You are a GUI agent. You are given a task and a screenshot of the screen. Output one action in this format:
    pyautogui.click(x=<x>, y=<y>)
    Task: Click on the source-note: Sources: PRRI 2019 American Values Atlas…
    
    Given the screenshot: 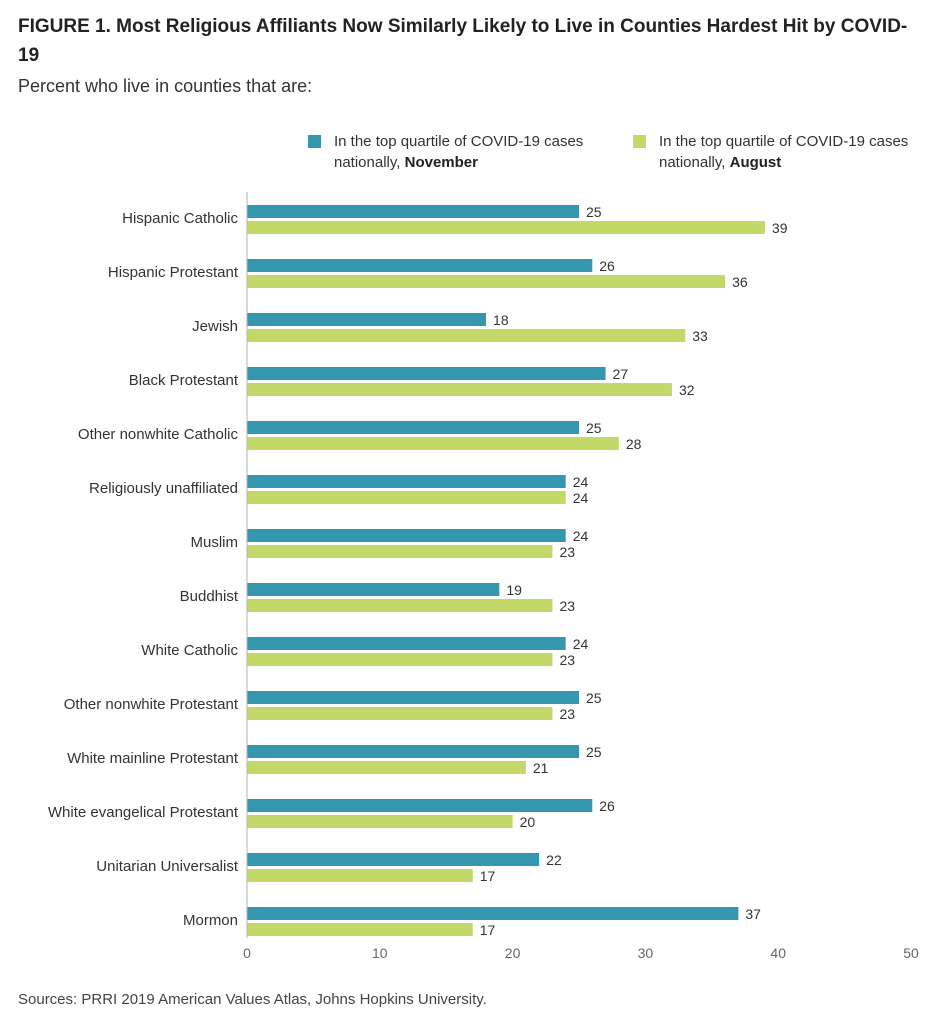 What is the action you would take?
    pyautogui.click(x=252, y=999)
    